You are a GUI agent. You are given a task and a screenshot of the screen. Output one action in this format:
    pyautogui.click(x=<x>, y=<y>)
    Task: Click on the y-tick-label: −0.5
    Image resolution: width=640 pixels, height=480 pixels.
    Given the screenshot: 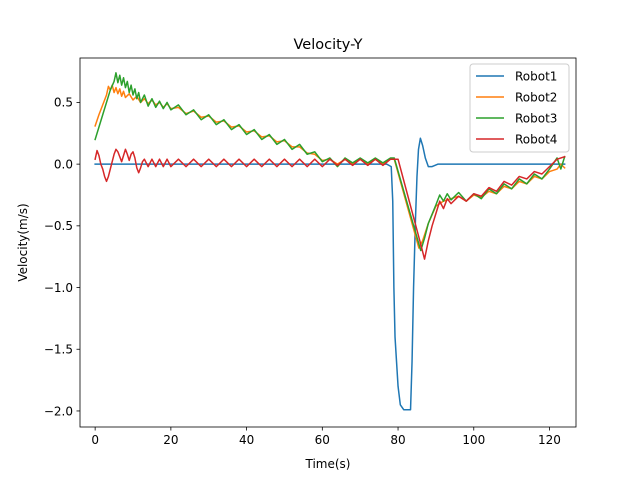 What is the action you would take?
    pyautogui.click(x=58, y=226)
    